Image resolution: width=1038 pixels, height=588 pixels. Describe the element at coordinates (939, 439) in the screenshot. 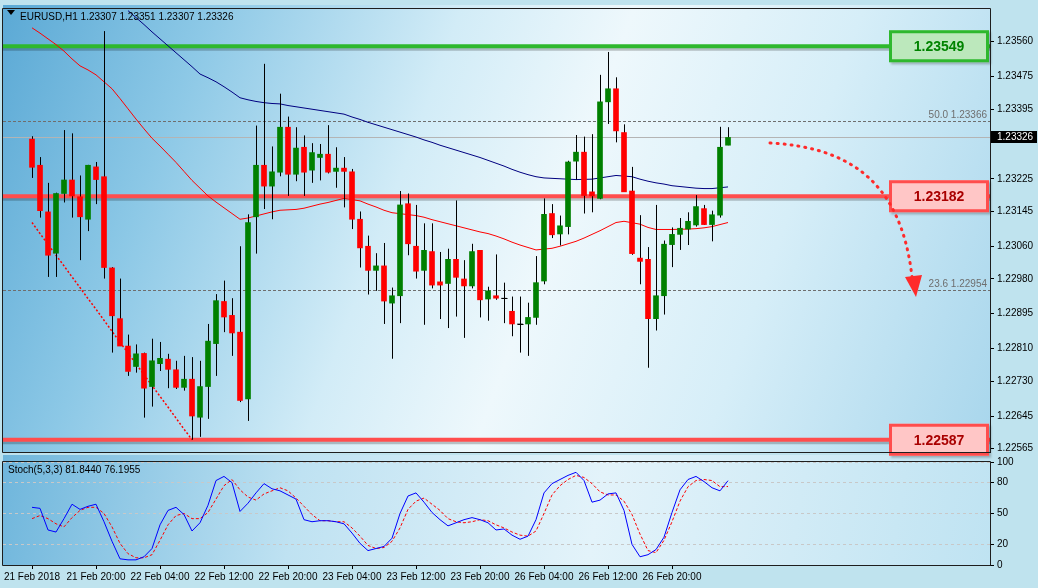

I see `ref-line-label: 1.22587` at that location.